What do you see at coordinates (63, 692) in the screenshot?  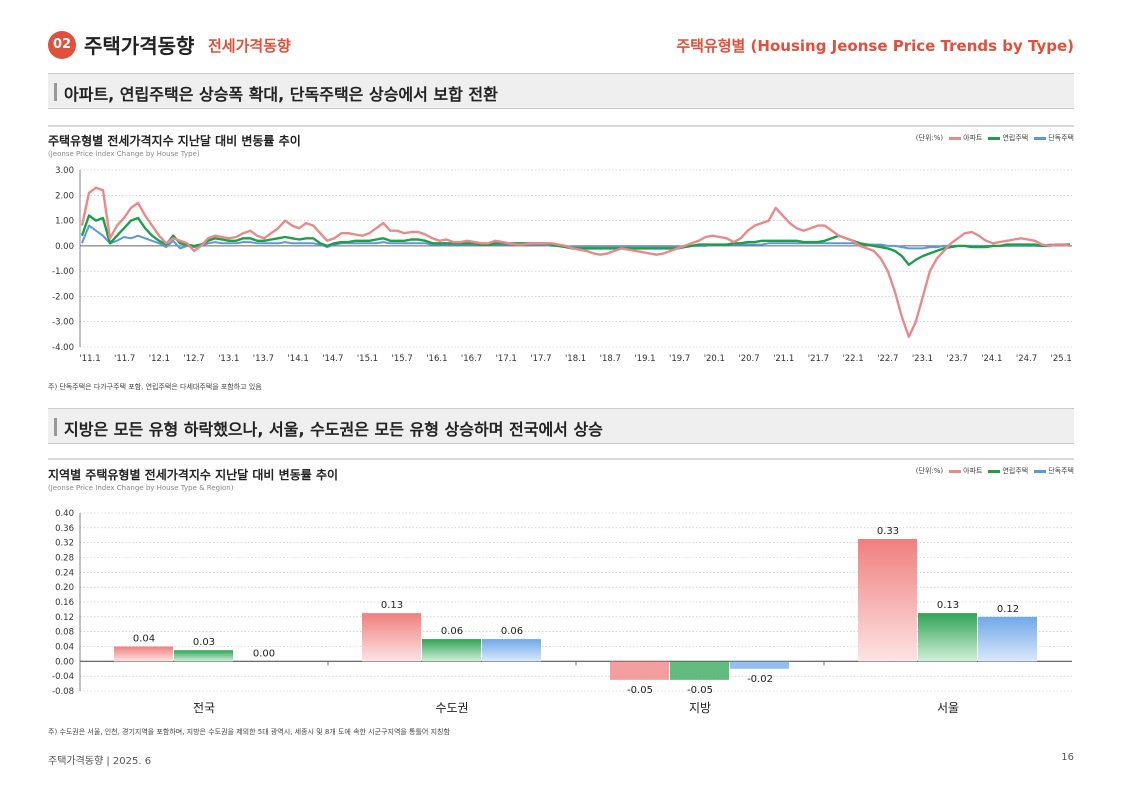 I see `y-tick-label: -0.08` at bounding box center [63, 692].